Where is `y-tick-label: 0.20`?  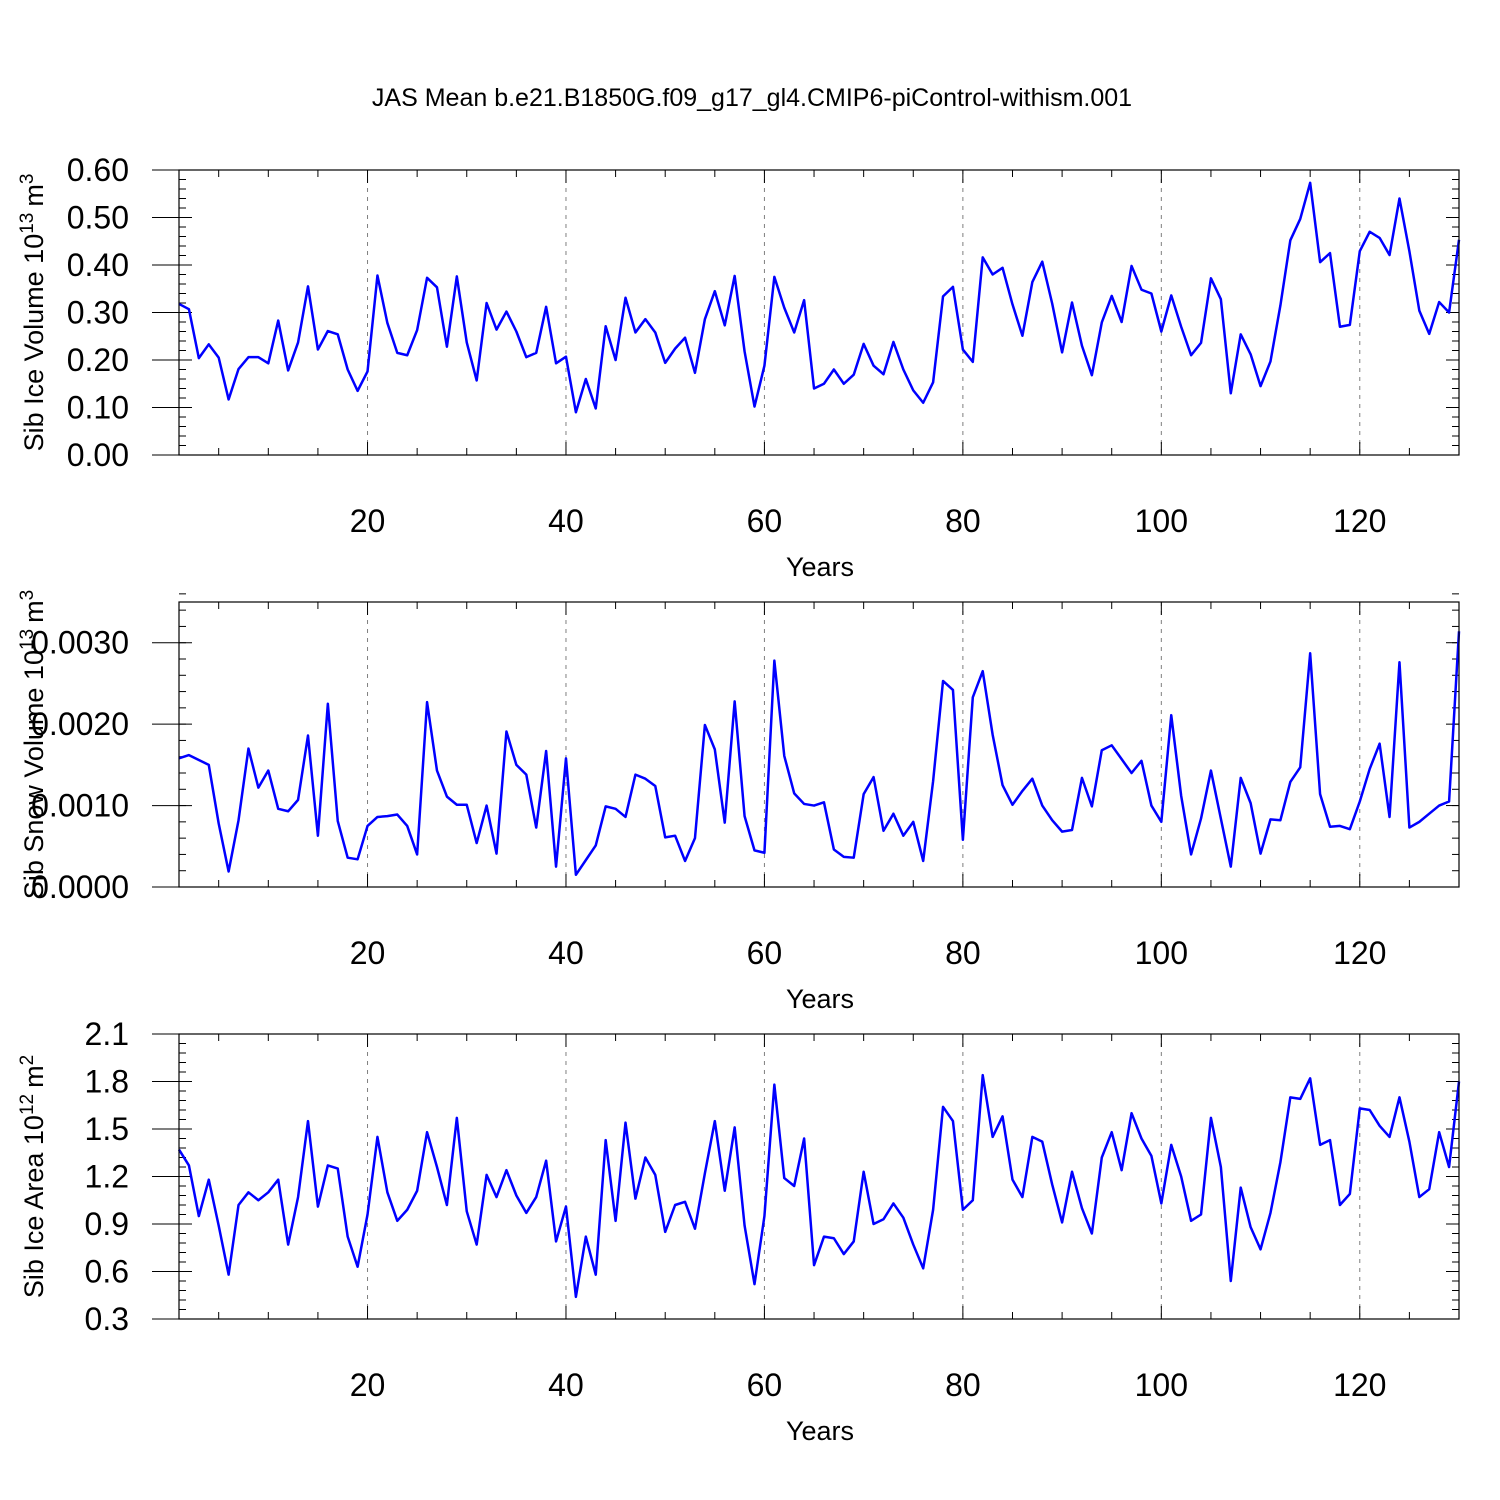 y-tick-label: 0.20 is located at coordinates (98, 360).